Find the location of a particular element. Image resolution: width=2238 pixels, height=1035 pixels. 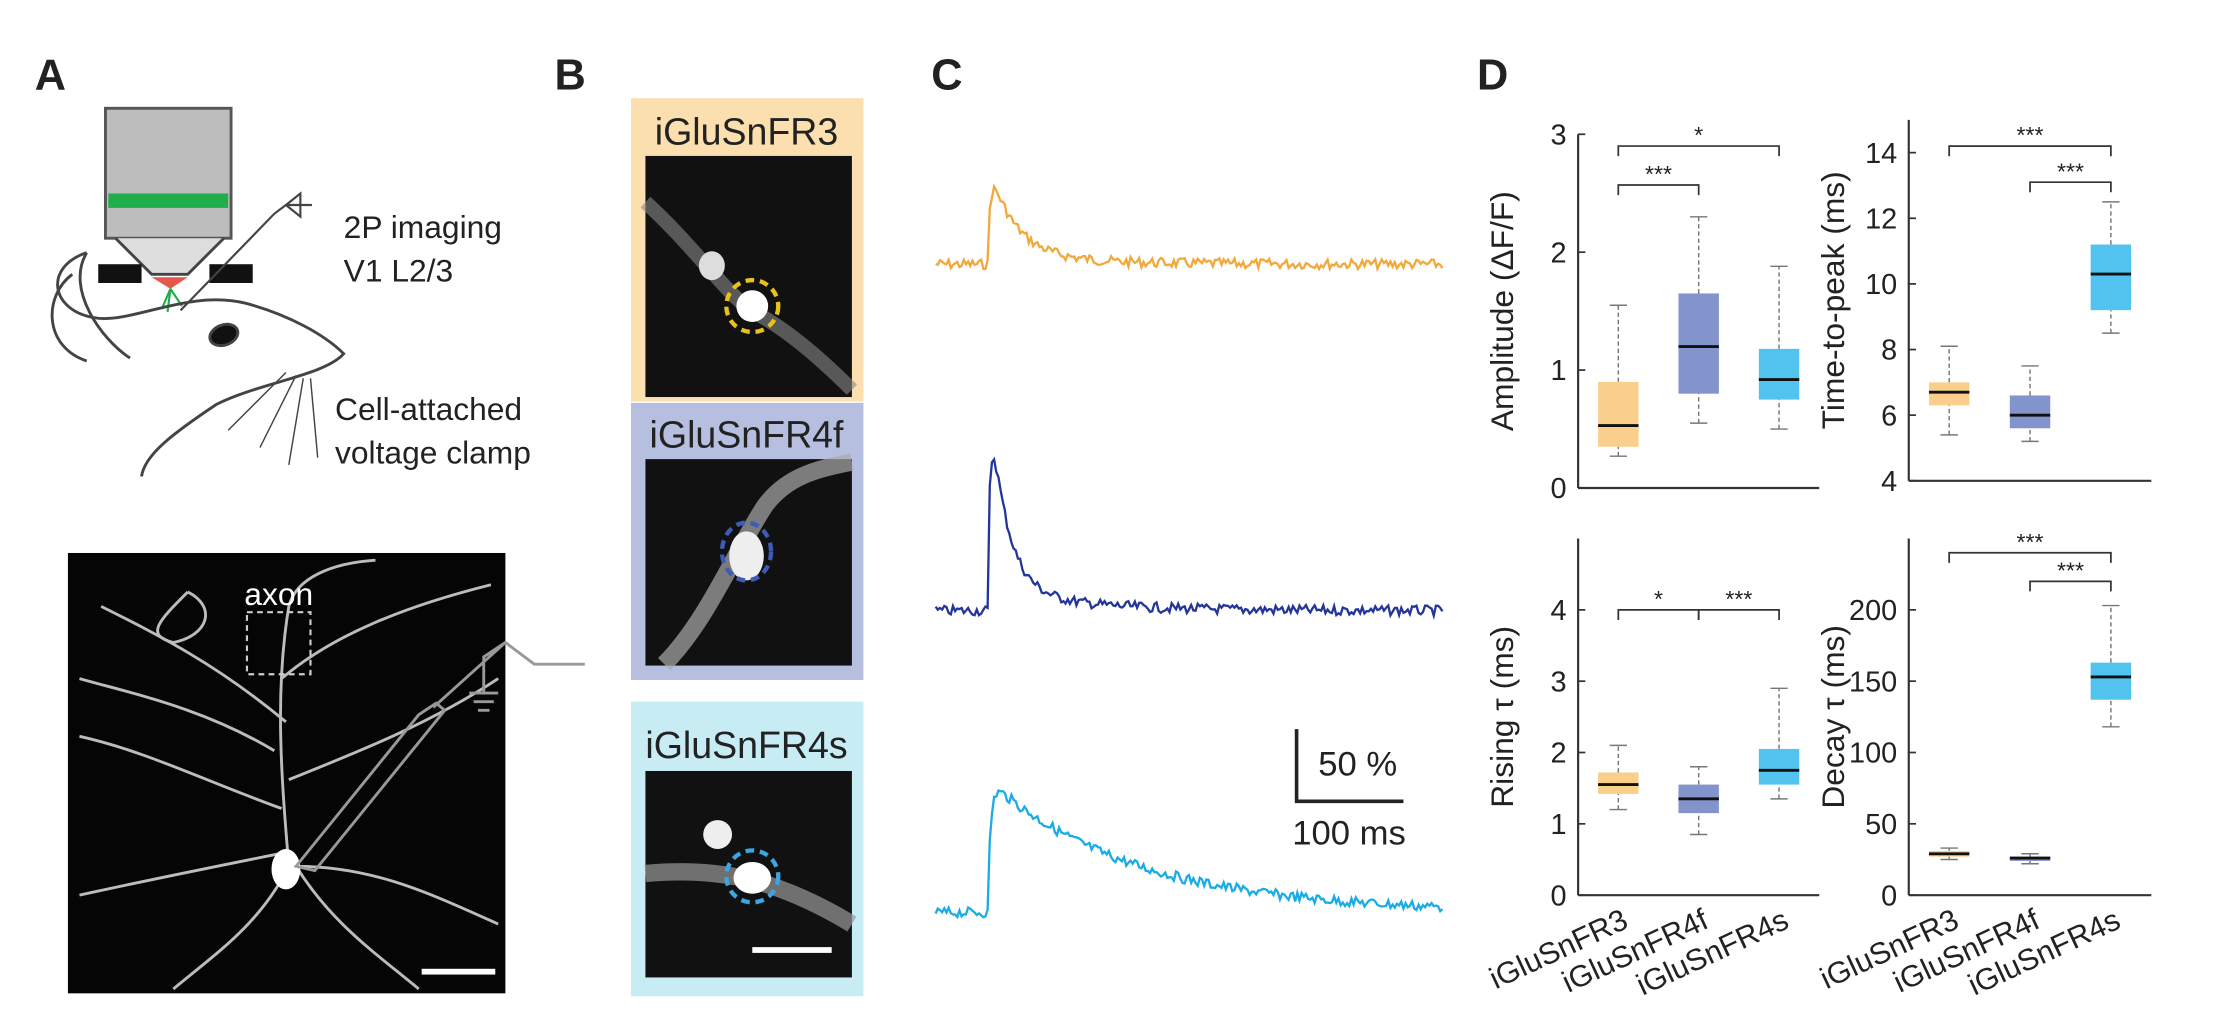

schematic is located at coordinates (198, 291).